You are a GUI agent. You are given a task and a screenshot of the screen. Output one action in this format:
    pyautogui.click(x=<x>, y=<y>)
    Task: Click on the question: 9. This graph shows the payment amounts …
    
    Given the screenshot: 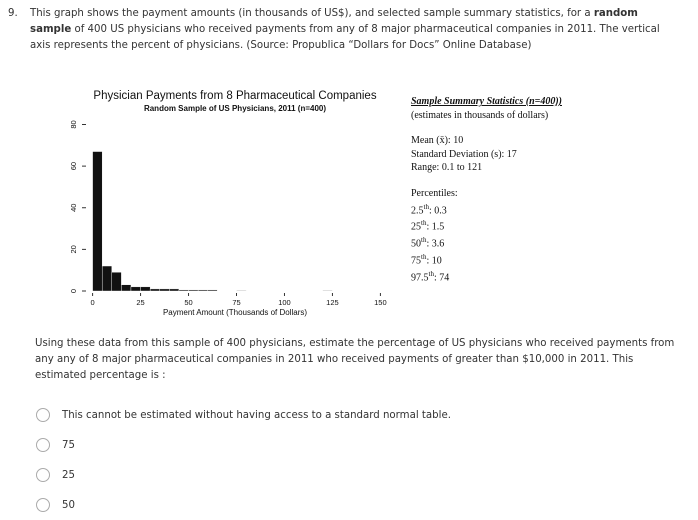 What is the action you would take?
    pyautogui.click(x=338, y=28)
    